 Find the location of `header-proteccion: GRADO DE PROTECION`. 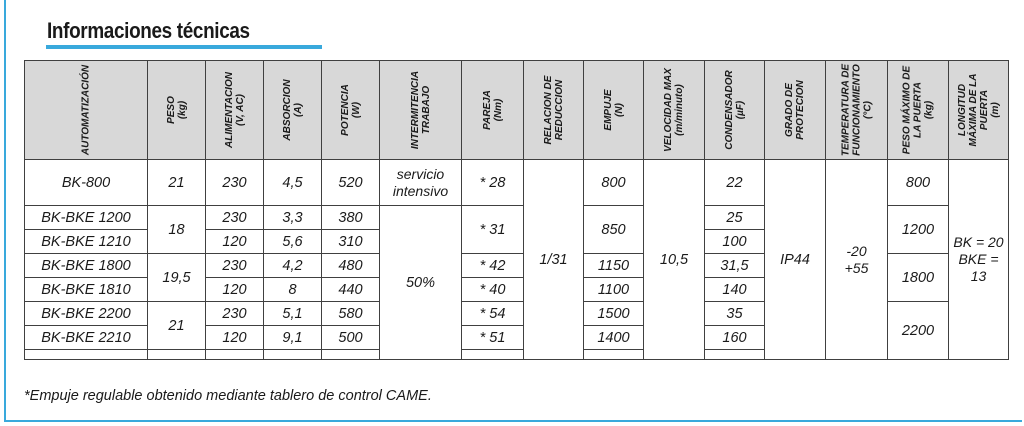

header-proteccion: GRADO DE PROTECION is located at coordinates (795, 110).